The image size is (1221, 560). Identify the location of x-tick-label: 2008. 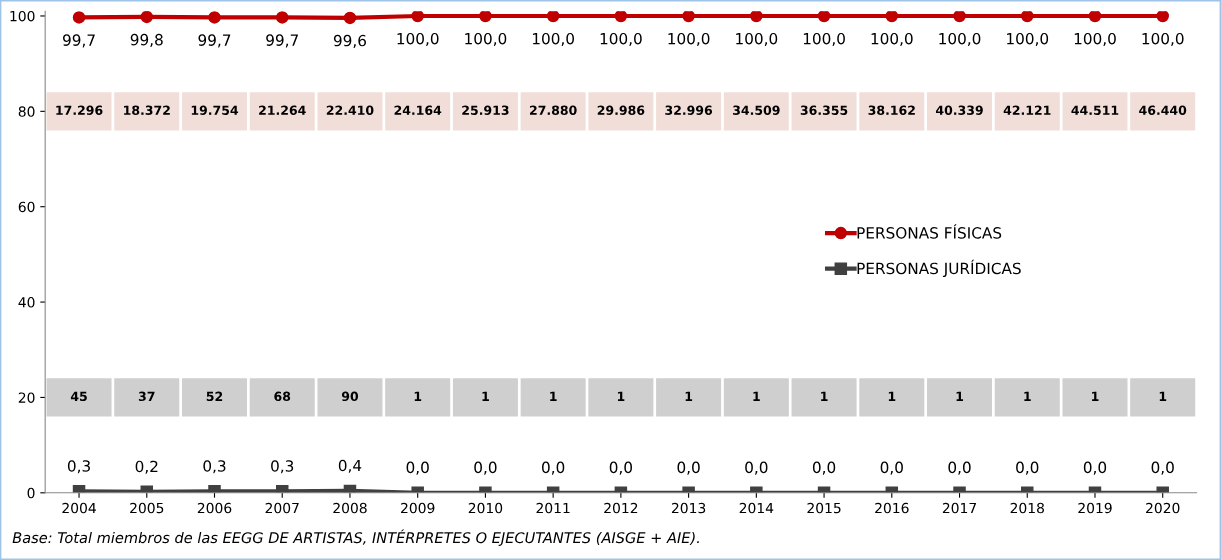
(350, 508).